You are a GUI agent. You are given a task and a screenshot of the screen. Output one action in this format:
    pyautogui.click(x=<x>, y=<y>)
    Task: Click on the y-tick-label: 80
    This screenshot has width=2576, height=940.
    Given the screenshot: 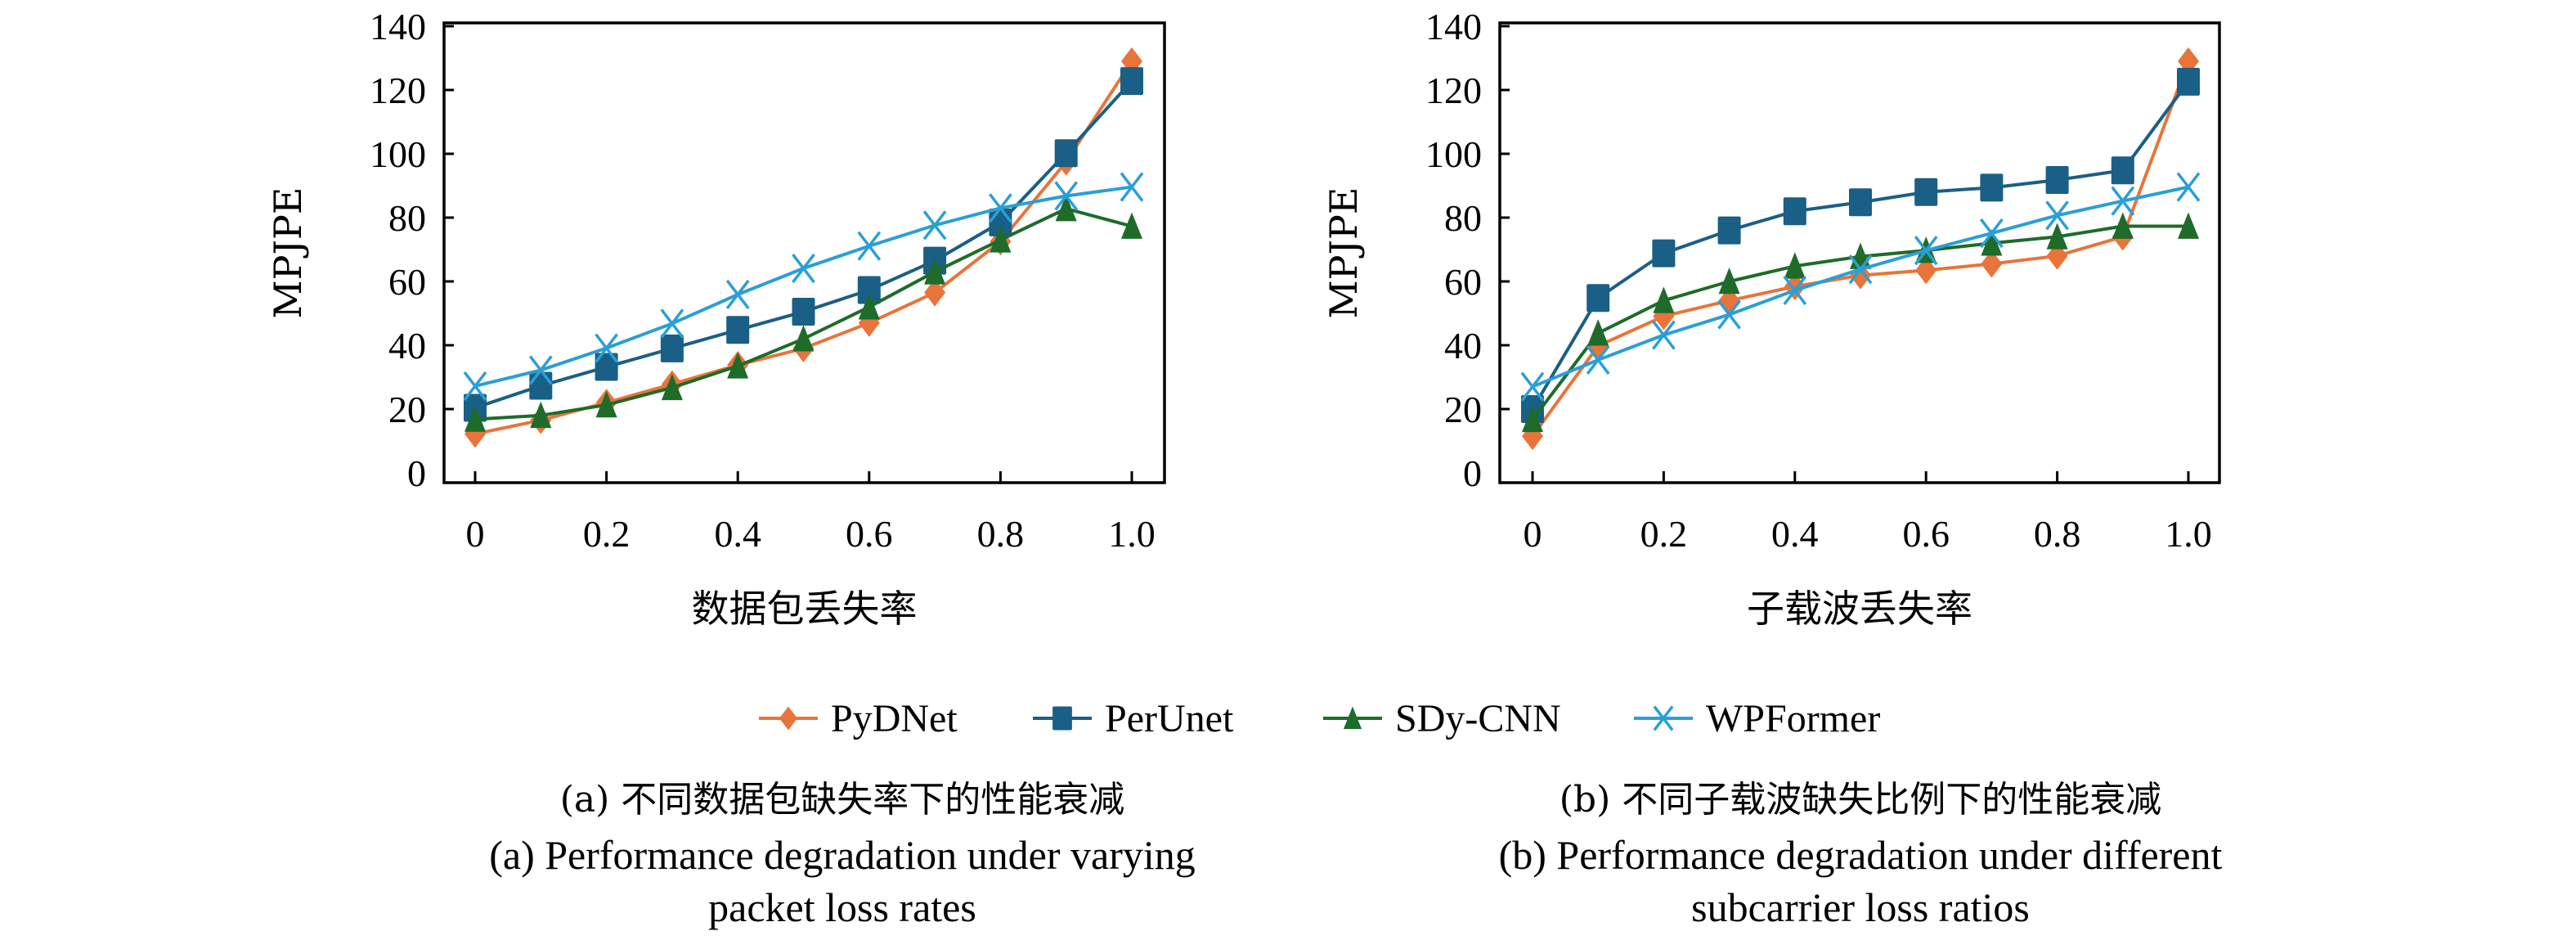 What is the action you would take?
    pyautogui.click(x=1463, y=218)
    